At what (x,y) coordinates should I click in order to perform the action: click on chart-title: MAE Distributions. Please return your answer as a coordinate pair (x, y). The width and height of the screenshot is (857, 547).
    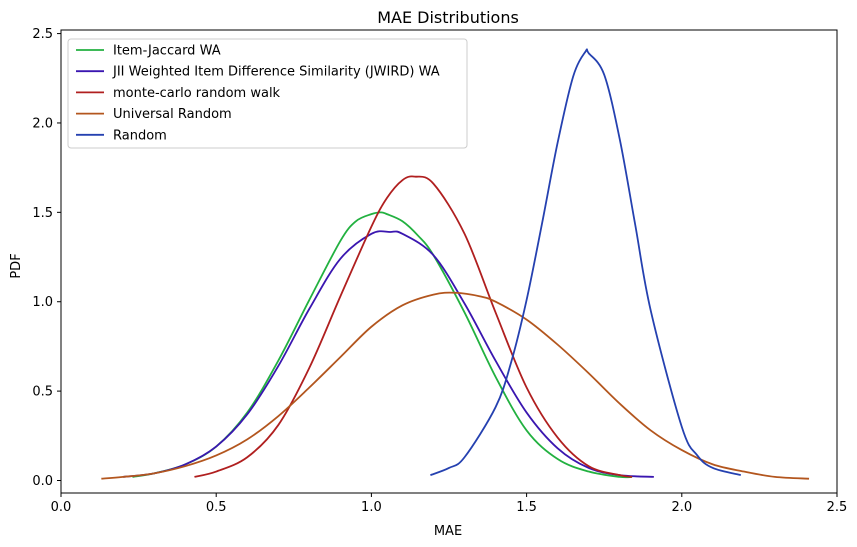
    Looking at the image, I should click on (448, 17).